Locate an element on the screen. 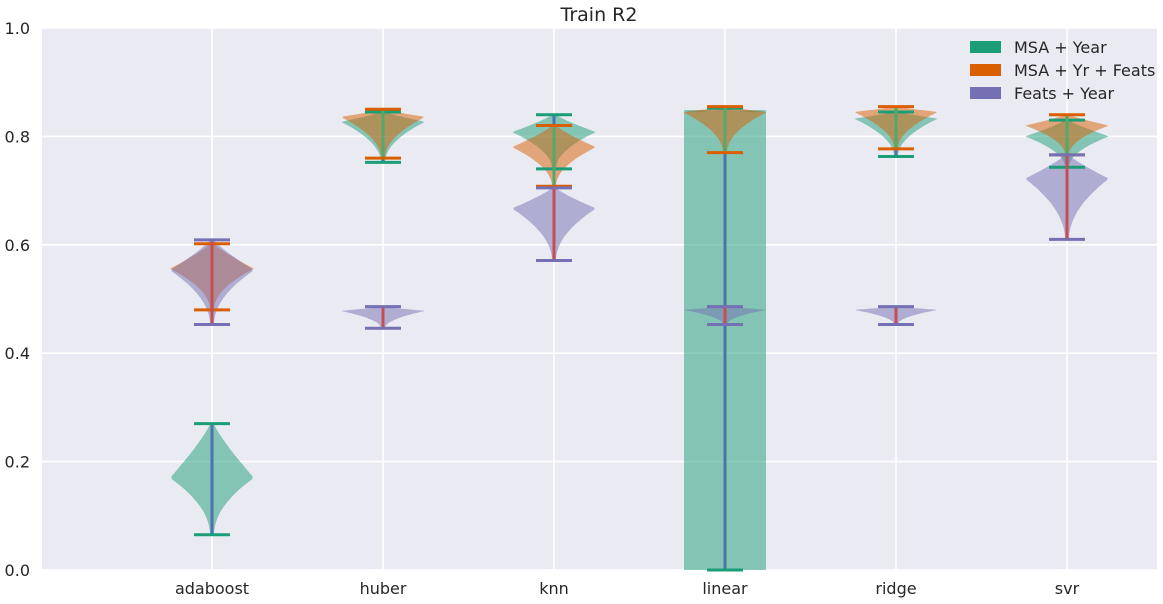  legend-label: MSA + Year is located at coordinates (1060, 47).